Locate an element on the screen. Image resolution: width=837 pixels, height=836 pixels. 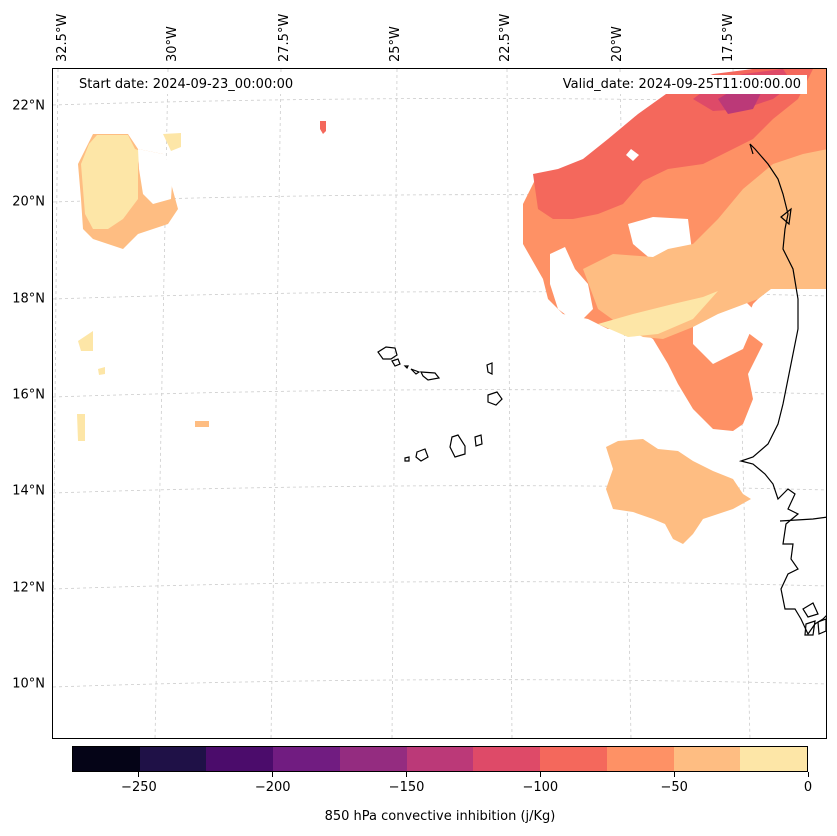
island-sao-nicolau is located at coordinates (415, 371).